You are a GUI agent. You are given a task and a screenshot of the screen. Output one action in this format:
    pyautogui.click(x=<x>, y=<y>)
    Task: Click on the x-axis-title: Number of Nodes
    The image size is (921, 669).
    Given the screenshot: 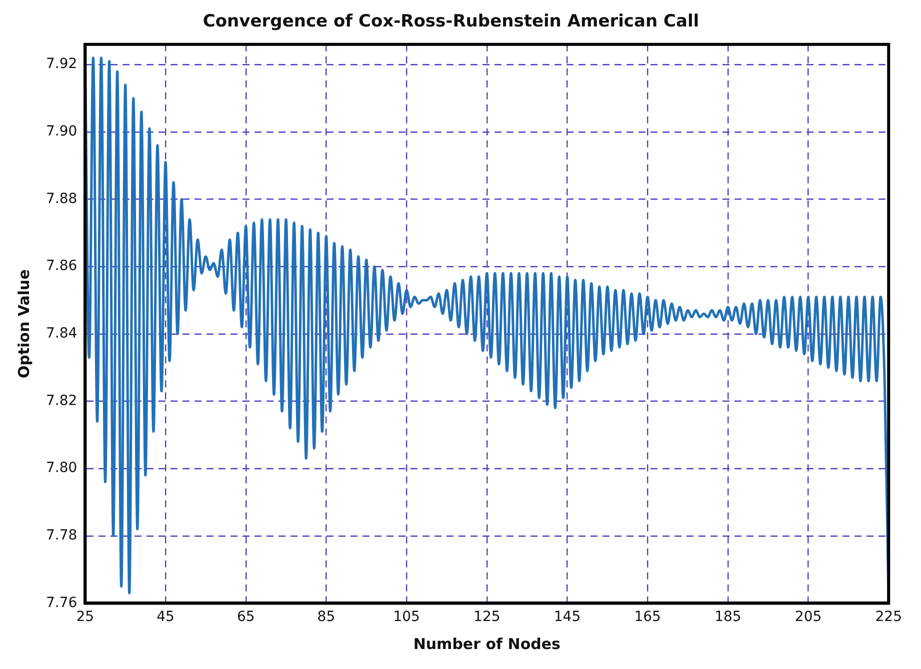 What is the action you would take?
    pyautogui.click(x=487, y=643)
    